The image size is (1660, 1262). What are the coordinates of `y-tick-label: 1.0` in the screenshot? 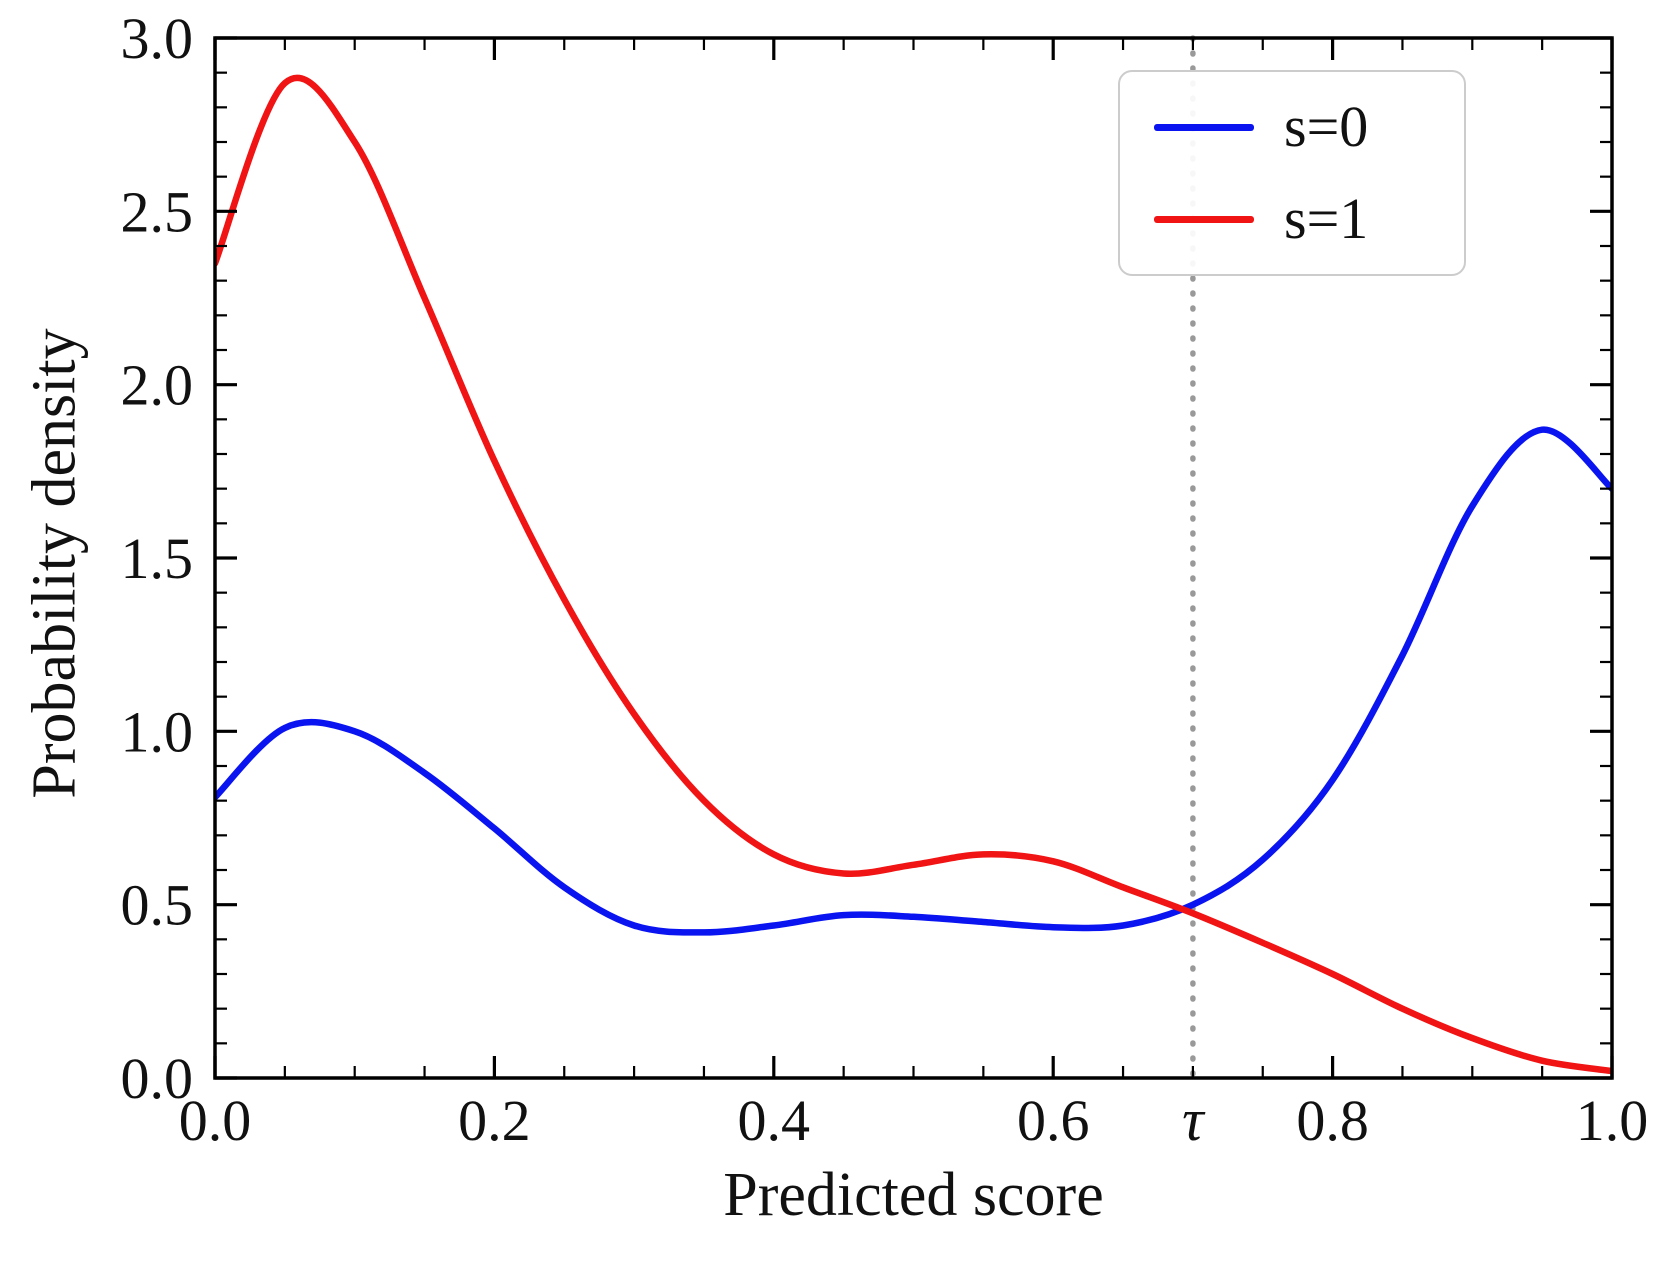 It's located at (157, 731).